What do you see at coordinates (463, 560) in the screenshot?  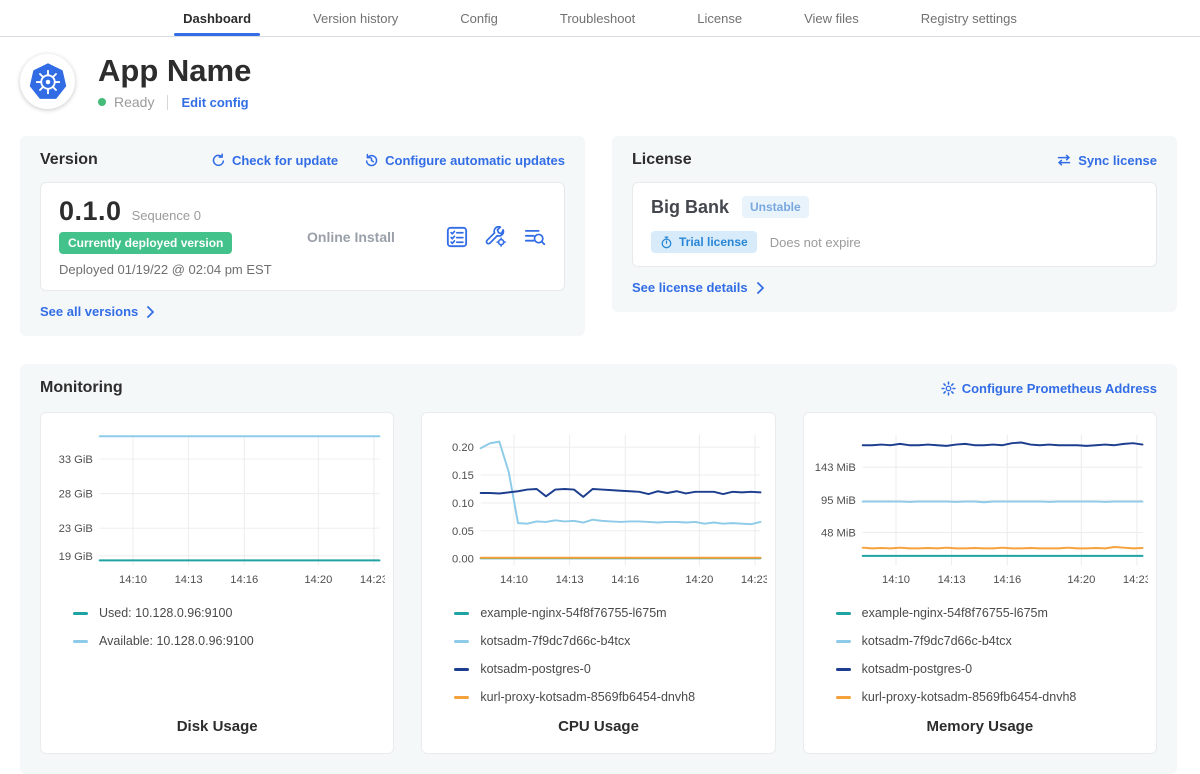 I see `svg-text: 0.00` at bounding box center [463, 560].